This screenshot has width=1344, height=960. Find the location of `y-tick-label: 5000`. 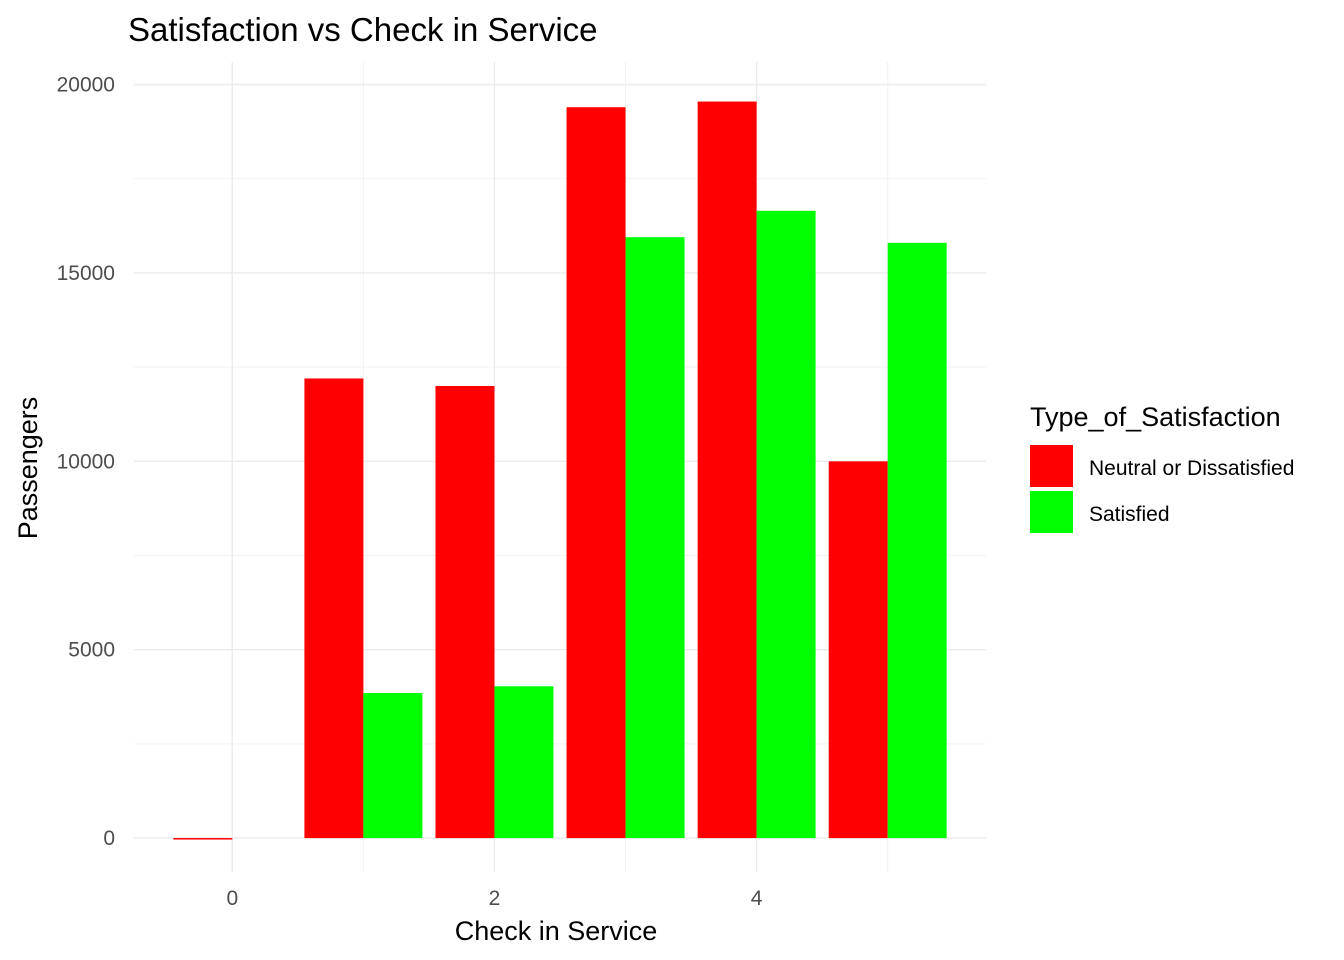

y-tick-label: 5000 is located at coordinates (91, 650).